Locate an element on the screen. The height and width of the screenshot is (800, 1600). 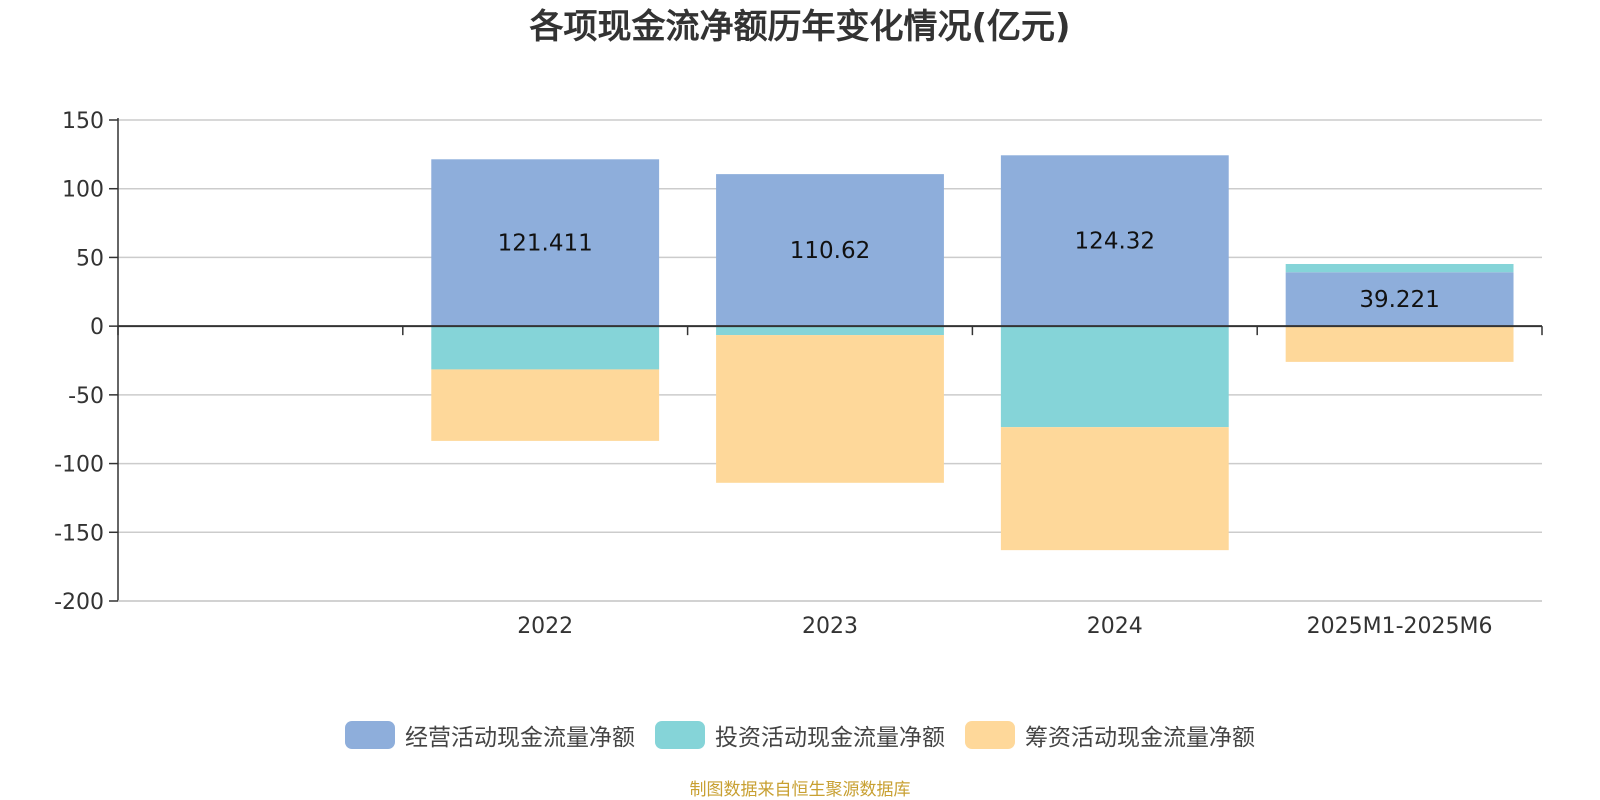
y-tick-label: -150 is located at coordinates (79, 533).